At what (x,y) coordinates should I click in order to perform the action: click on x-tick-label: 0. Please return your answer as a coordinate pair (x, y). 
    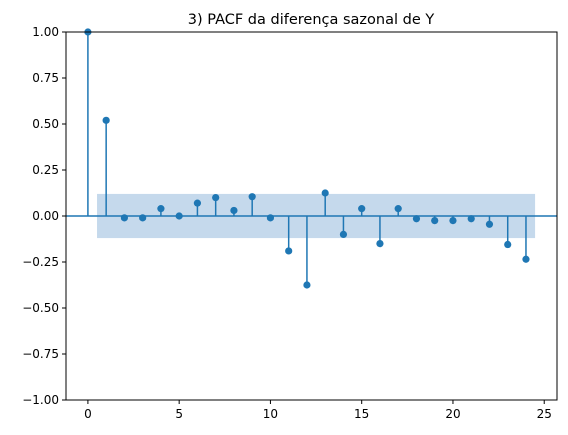
    Looking at the image, I should click on (88, 414).